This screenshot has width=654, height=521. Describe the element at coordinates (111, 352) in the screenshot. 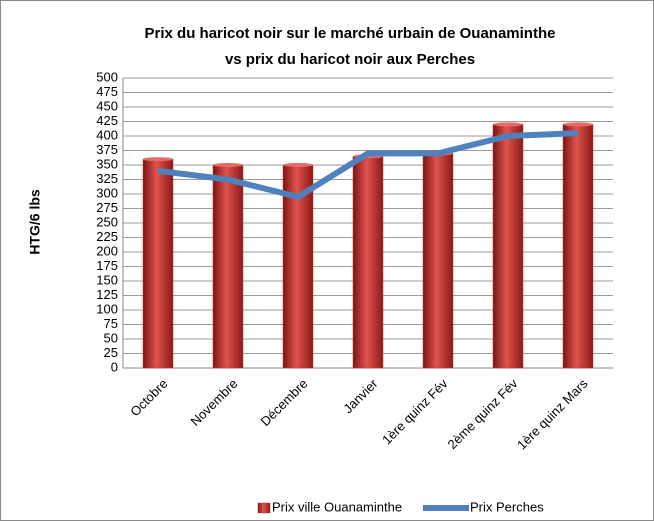

I see `y-tick-label: 25` at that location.